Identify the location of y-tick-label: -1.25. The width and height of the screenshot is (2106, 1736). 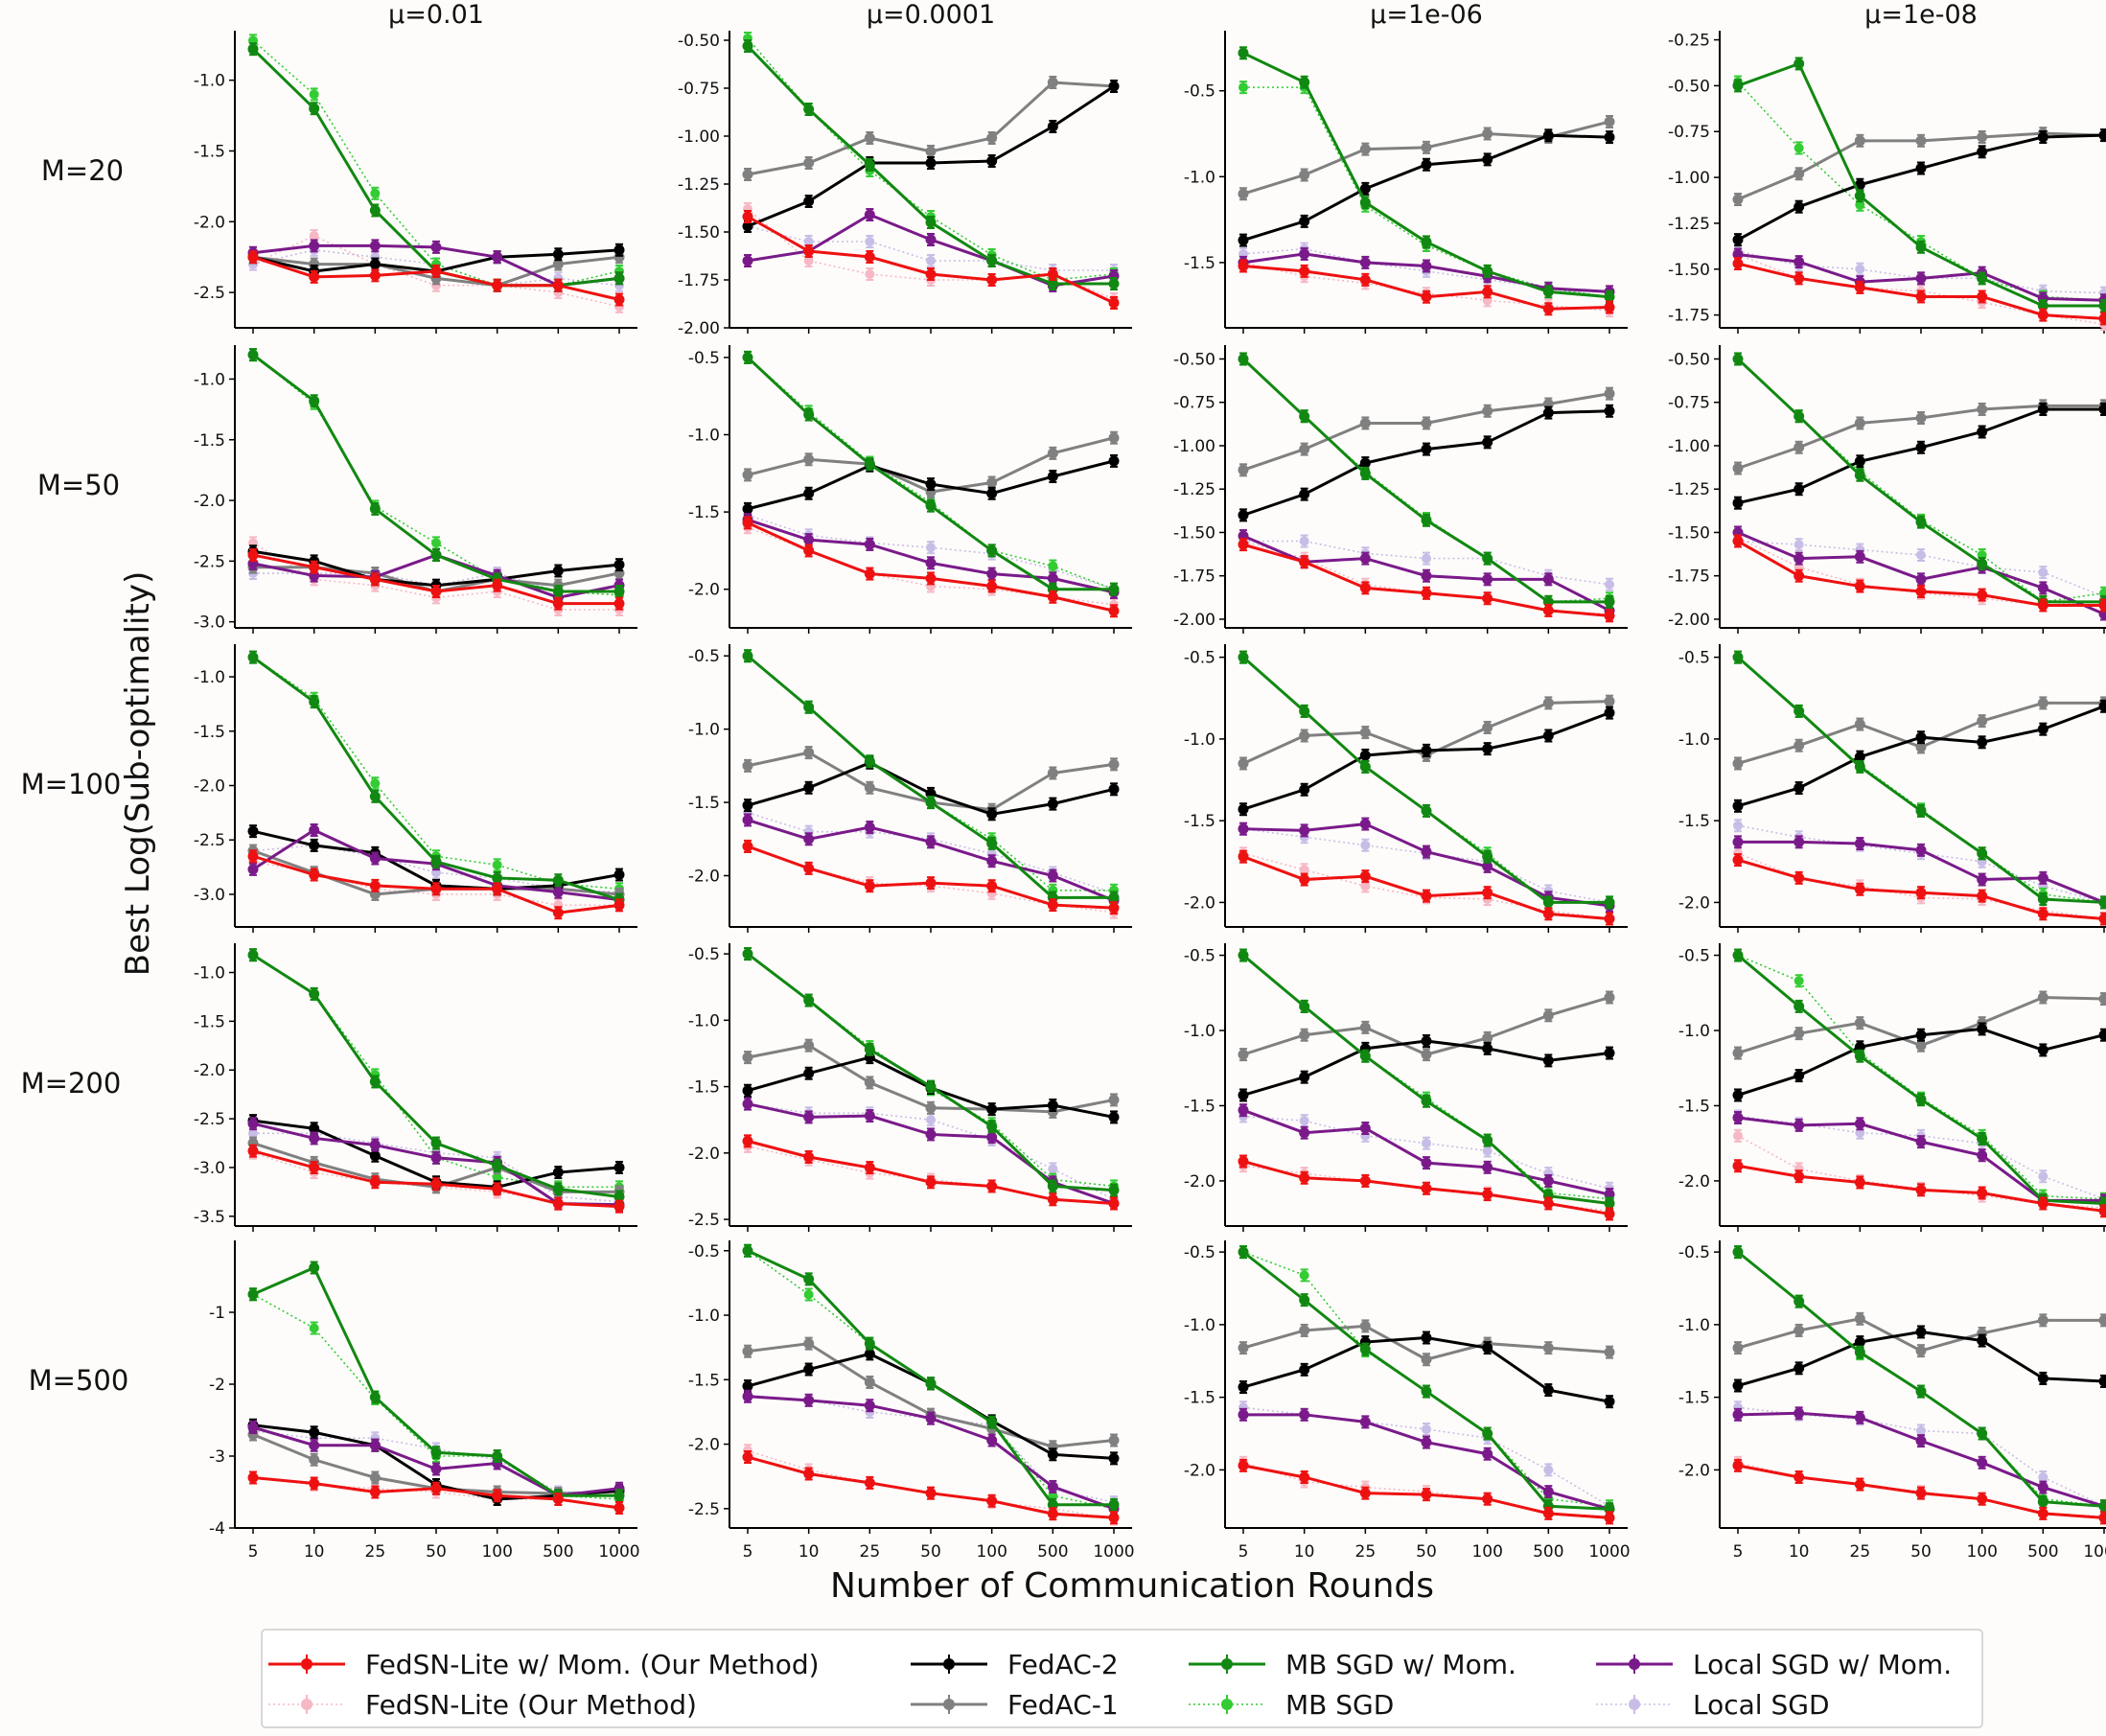
(1689, 224).